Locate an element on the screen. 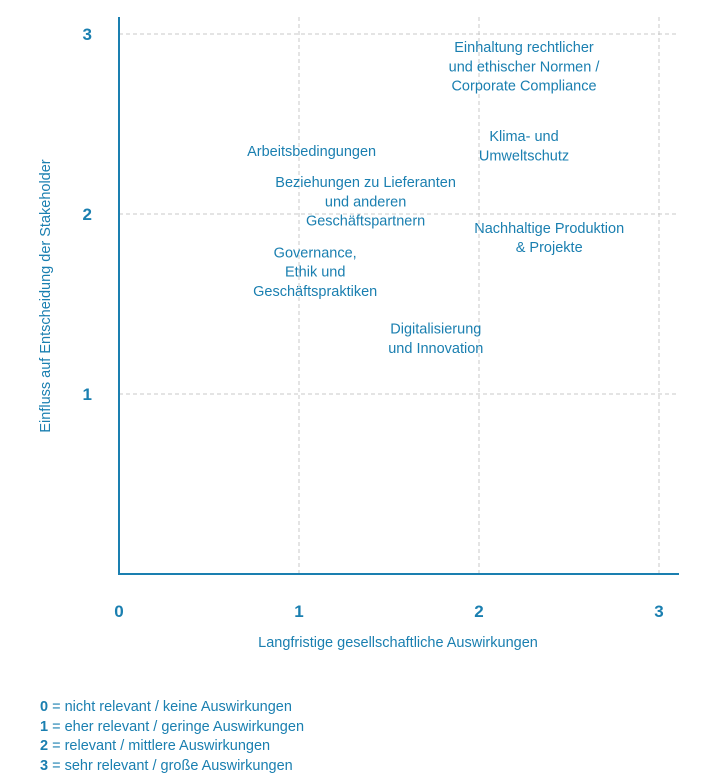 The width and height of the screenshot is (705, 783). y-tick-label: 2 is located at coordinates (87, 214).